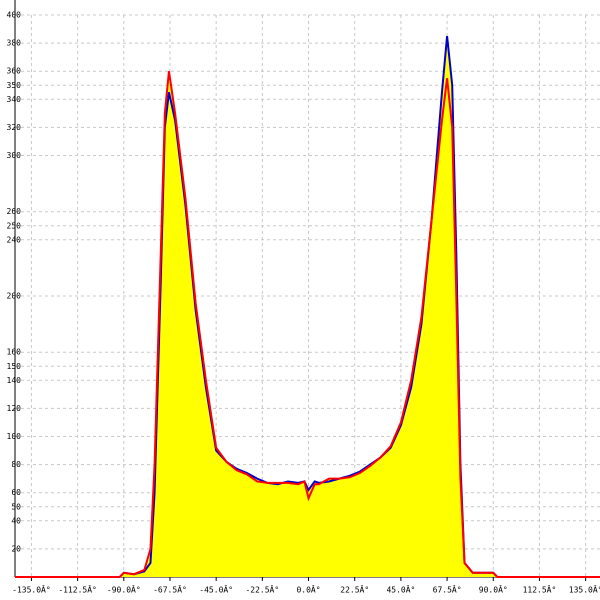 This screenshot has height=600, width=600. Describe the element at coordinates (31, 589) in the screenshot. I see `x-tick-label: -135.0Â°` at that location.